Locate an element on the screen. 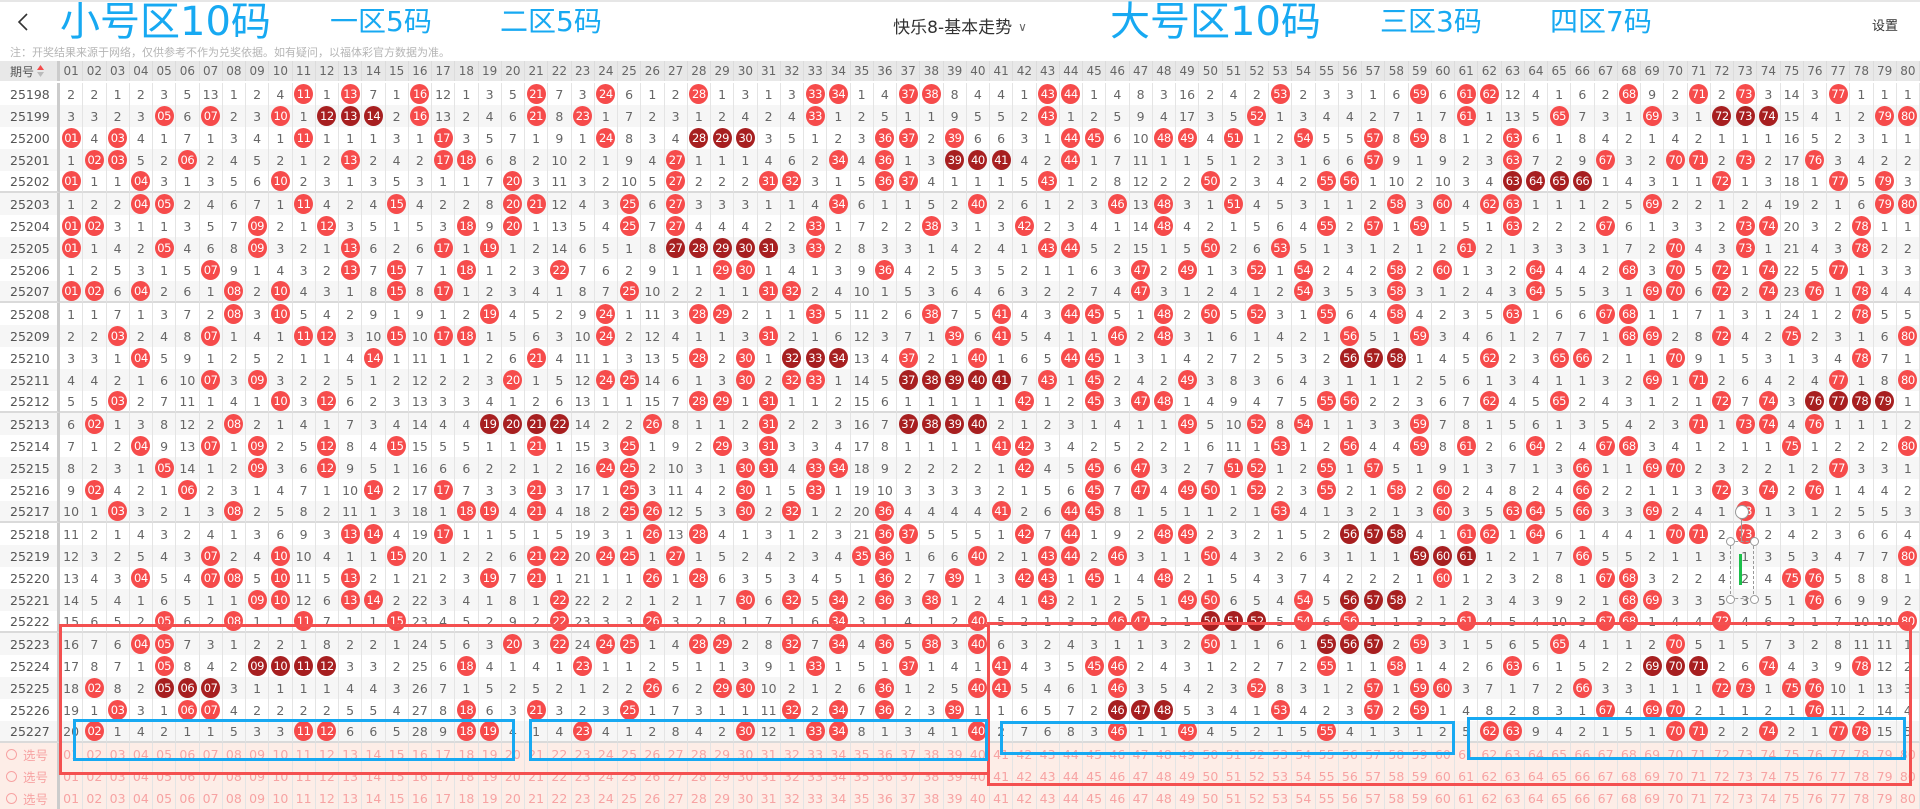  pick-number-66: 66 is located at coordinates (1583, 754).